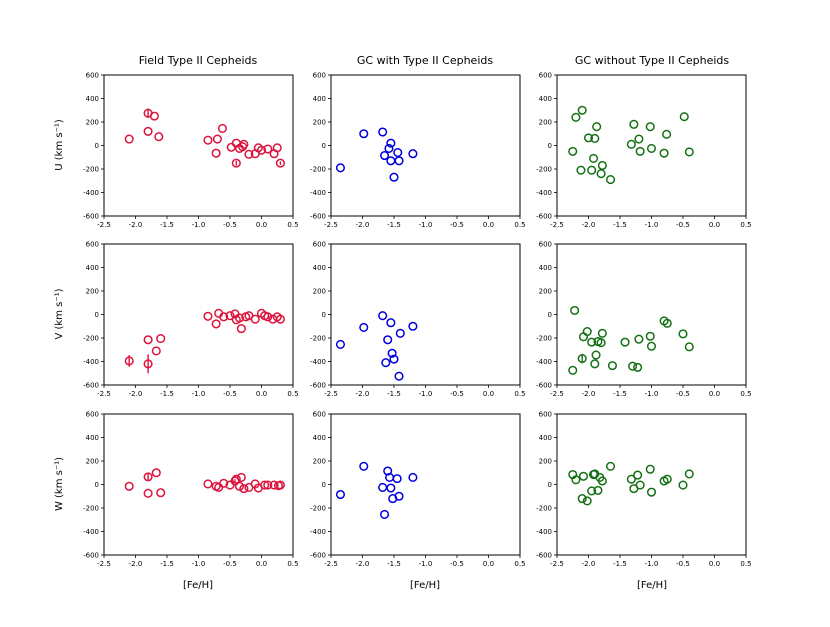 The height and width of the screenshot is (627, 830). I want to click on x-axis-label-col-3: [Fe/H], so click(652, 585).